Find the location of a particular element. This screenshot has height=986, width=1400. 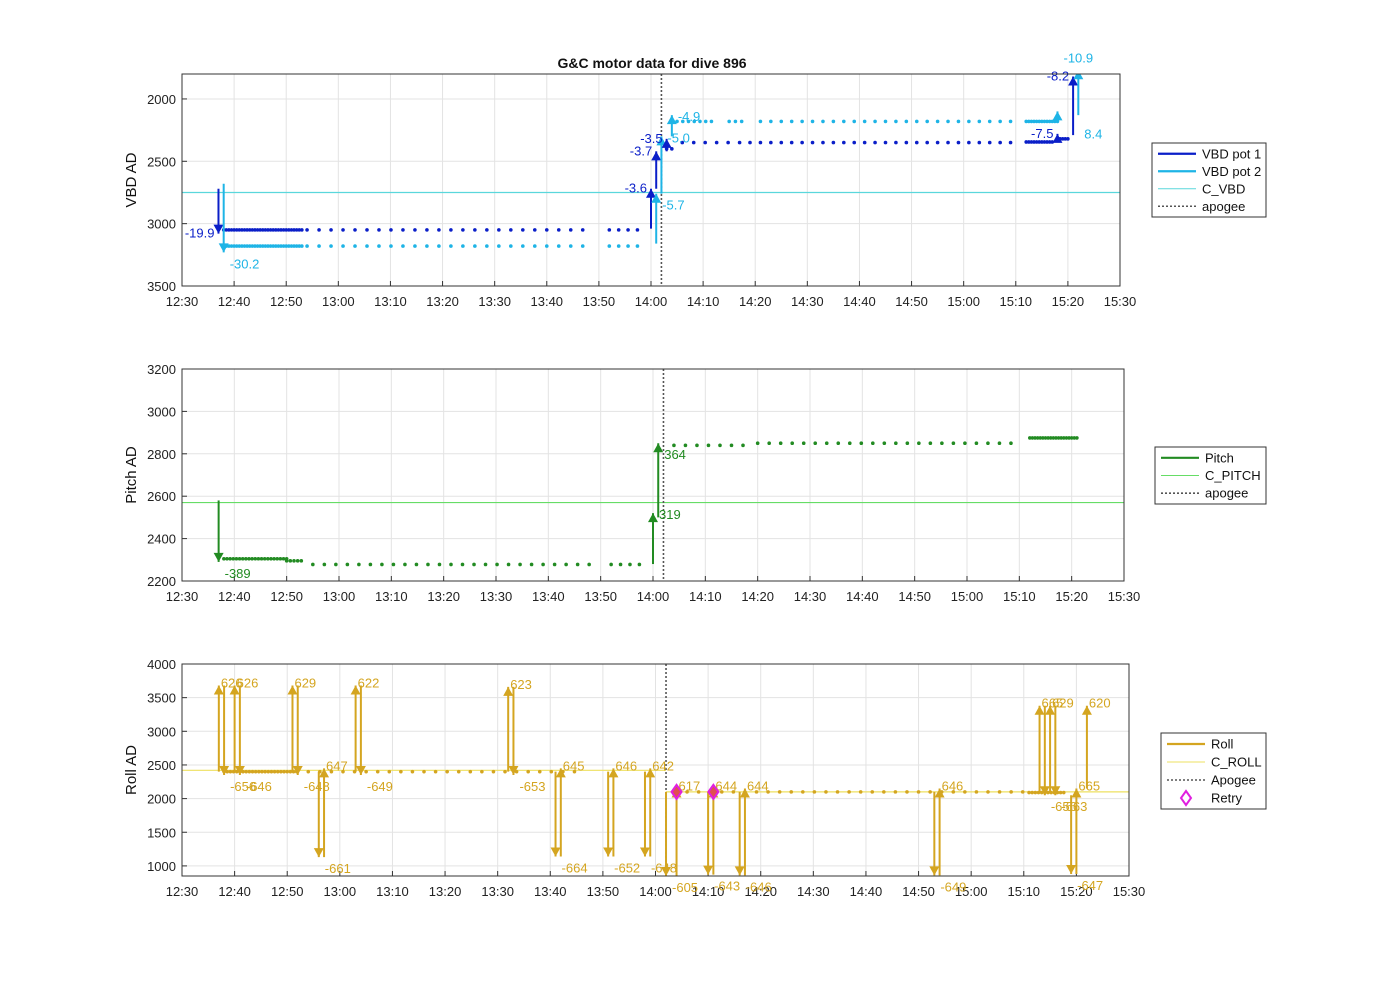

legend-label: C_VBD is located at coordinates (1223, 188).